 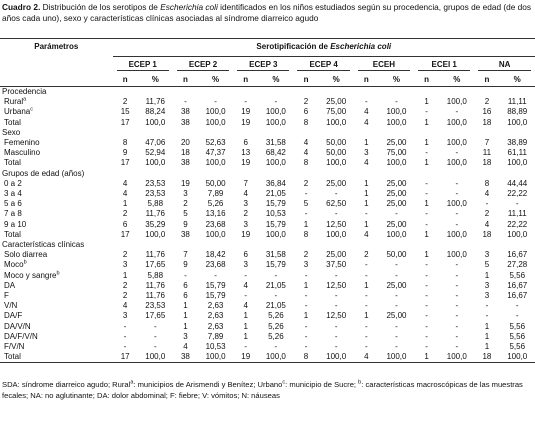 What do you see at coordinates (101, 7) in the screenshot?
I see `caption-text: Distribución de los serotipos de` at bounding box center [101, 7].